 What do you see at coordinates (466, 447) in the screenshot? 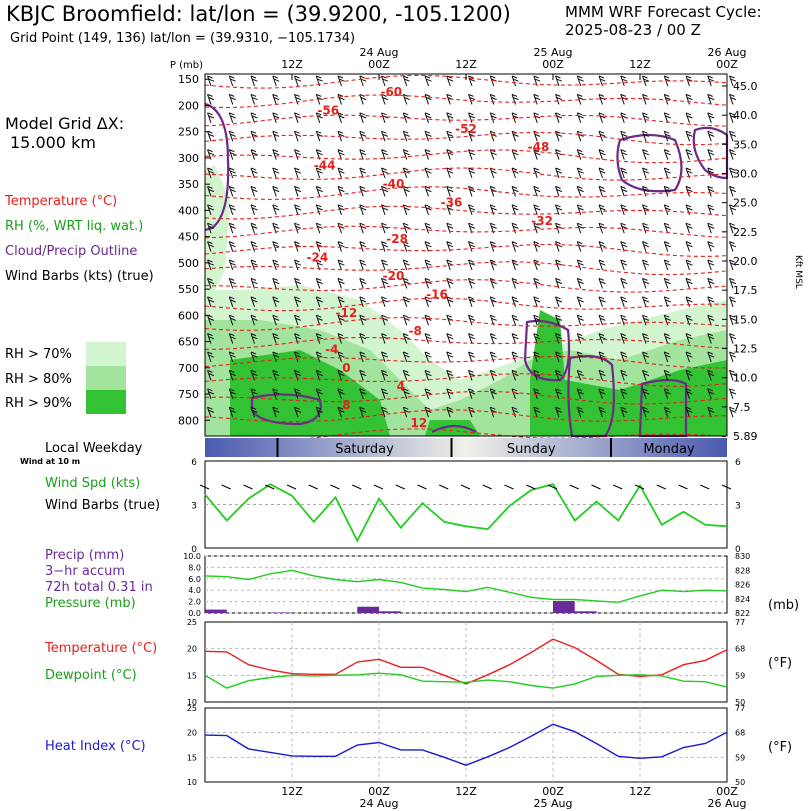
I see `weekday-bar` at bounding box center [466, 447].